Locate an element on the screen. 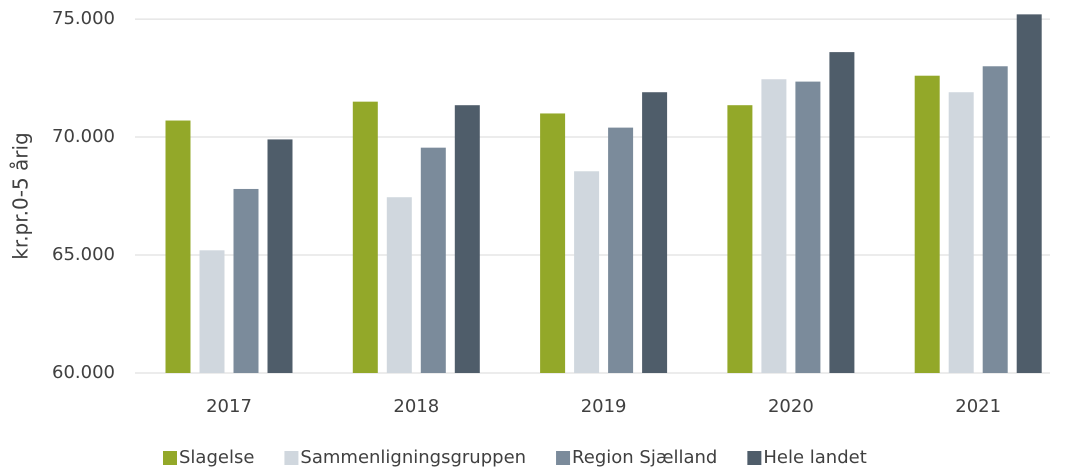  x-tick-label: 2018 is located at coordinates (416, 406).